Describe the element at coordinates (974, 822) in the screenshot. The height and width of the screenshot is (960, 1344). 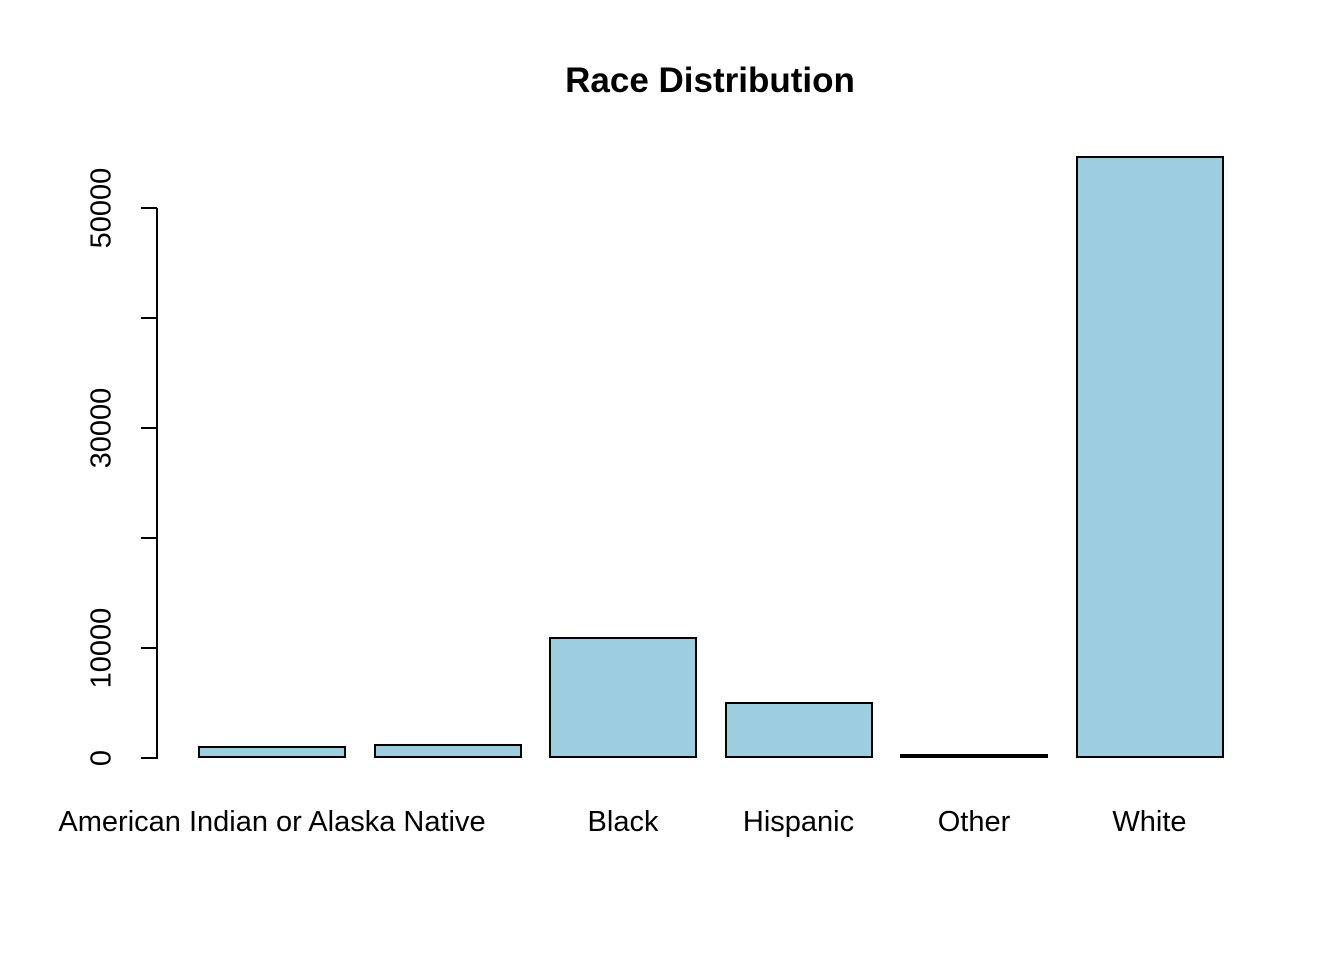
I see `x-tick-label: Other` at that location.